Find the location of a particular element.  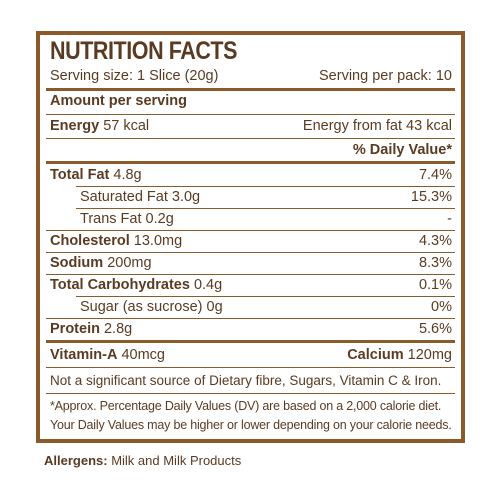

vitamin-a-value: 40mcg is located at coordinates (143, 355).